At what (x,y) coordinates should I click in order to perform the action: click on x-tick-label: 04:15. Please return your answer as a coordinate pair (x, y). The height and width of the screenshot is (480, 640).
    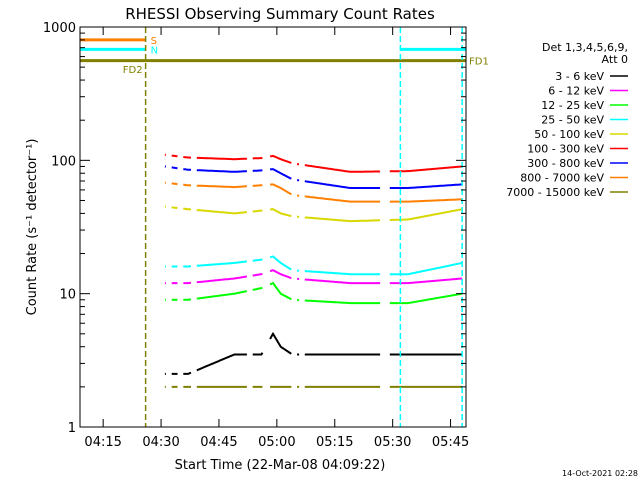
    Looking at the image, I should click on (102, 442).